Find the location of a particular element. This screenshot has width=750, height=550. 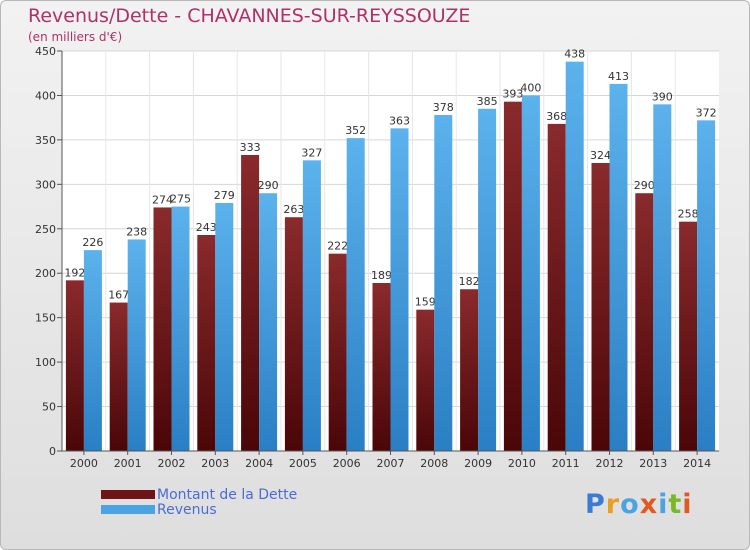

chart-title: Revenus/Dette - CHAVANNES-SUR-REYSSOUZE is located at coordinates (249, 16).